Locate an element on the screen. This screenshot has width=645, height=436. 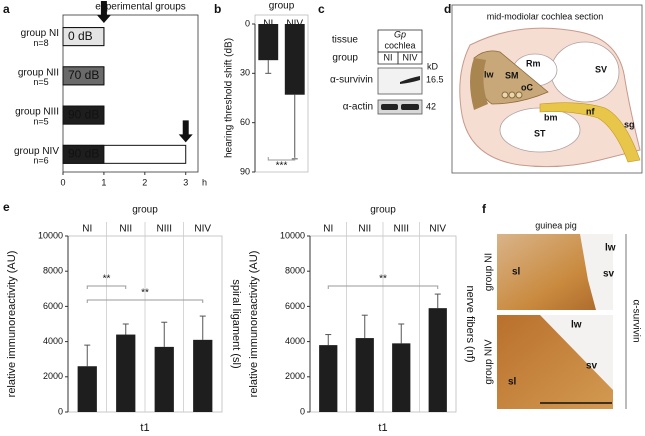
sound-level: 90 dB is located at coordinates (83, 114).